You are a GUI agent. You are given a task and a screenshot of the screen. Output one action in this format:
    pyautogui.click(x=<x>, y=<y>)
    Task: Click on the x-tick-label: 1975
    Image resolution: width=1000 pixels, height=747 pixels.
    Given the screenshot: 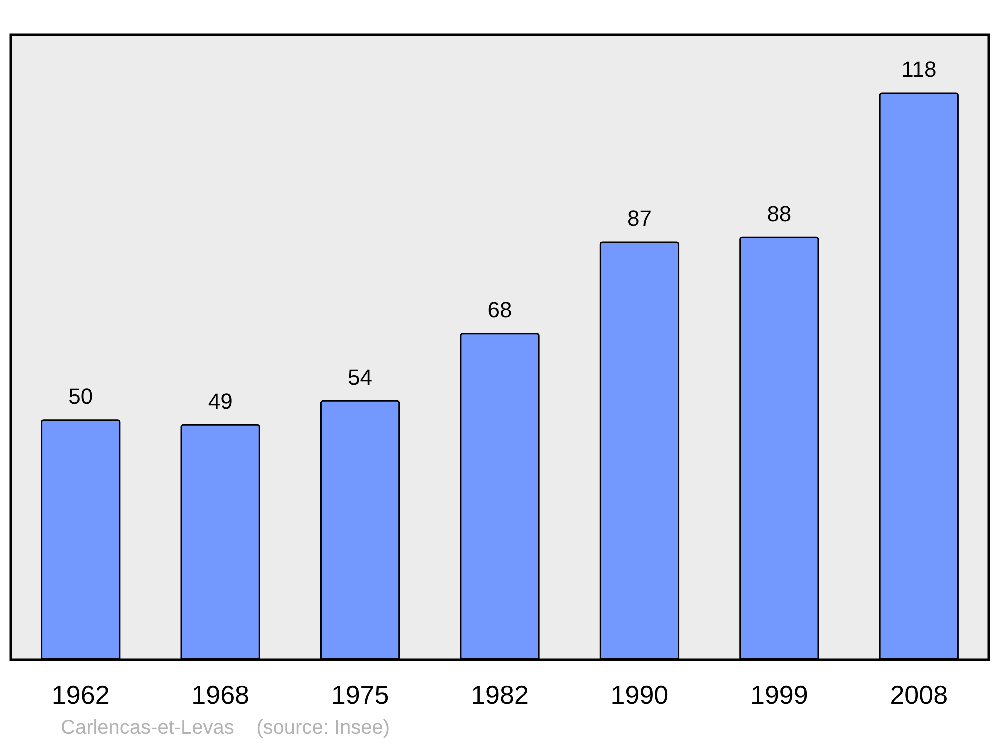 What is the action you would take?
    pyautogui.click(x=360, y=695)
    